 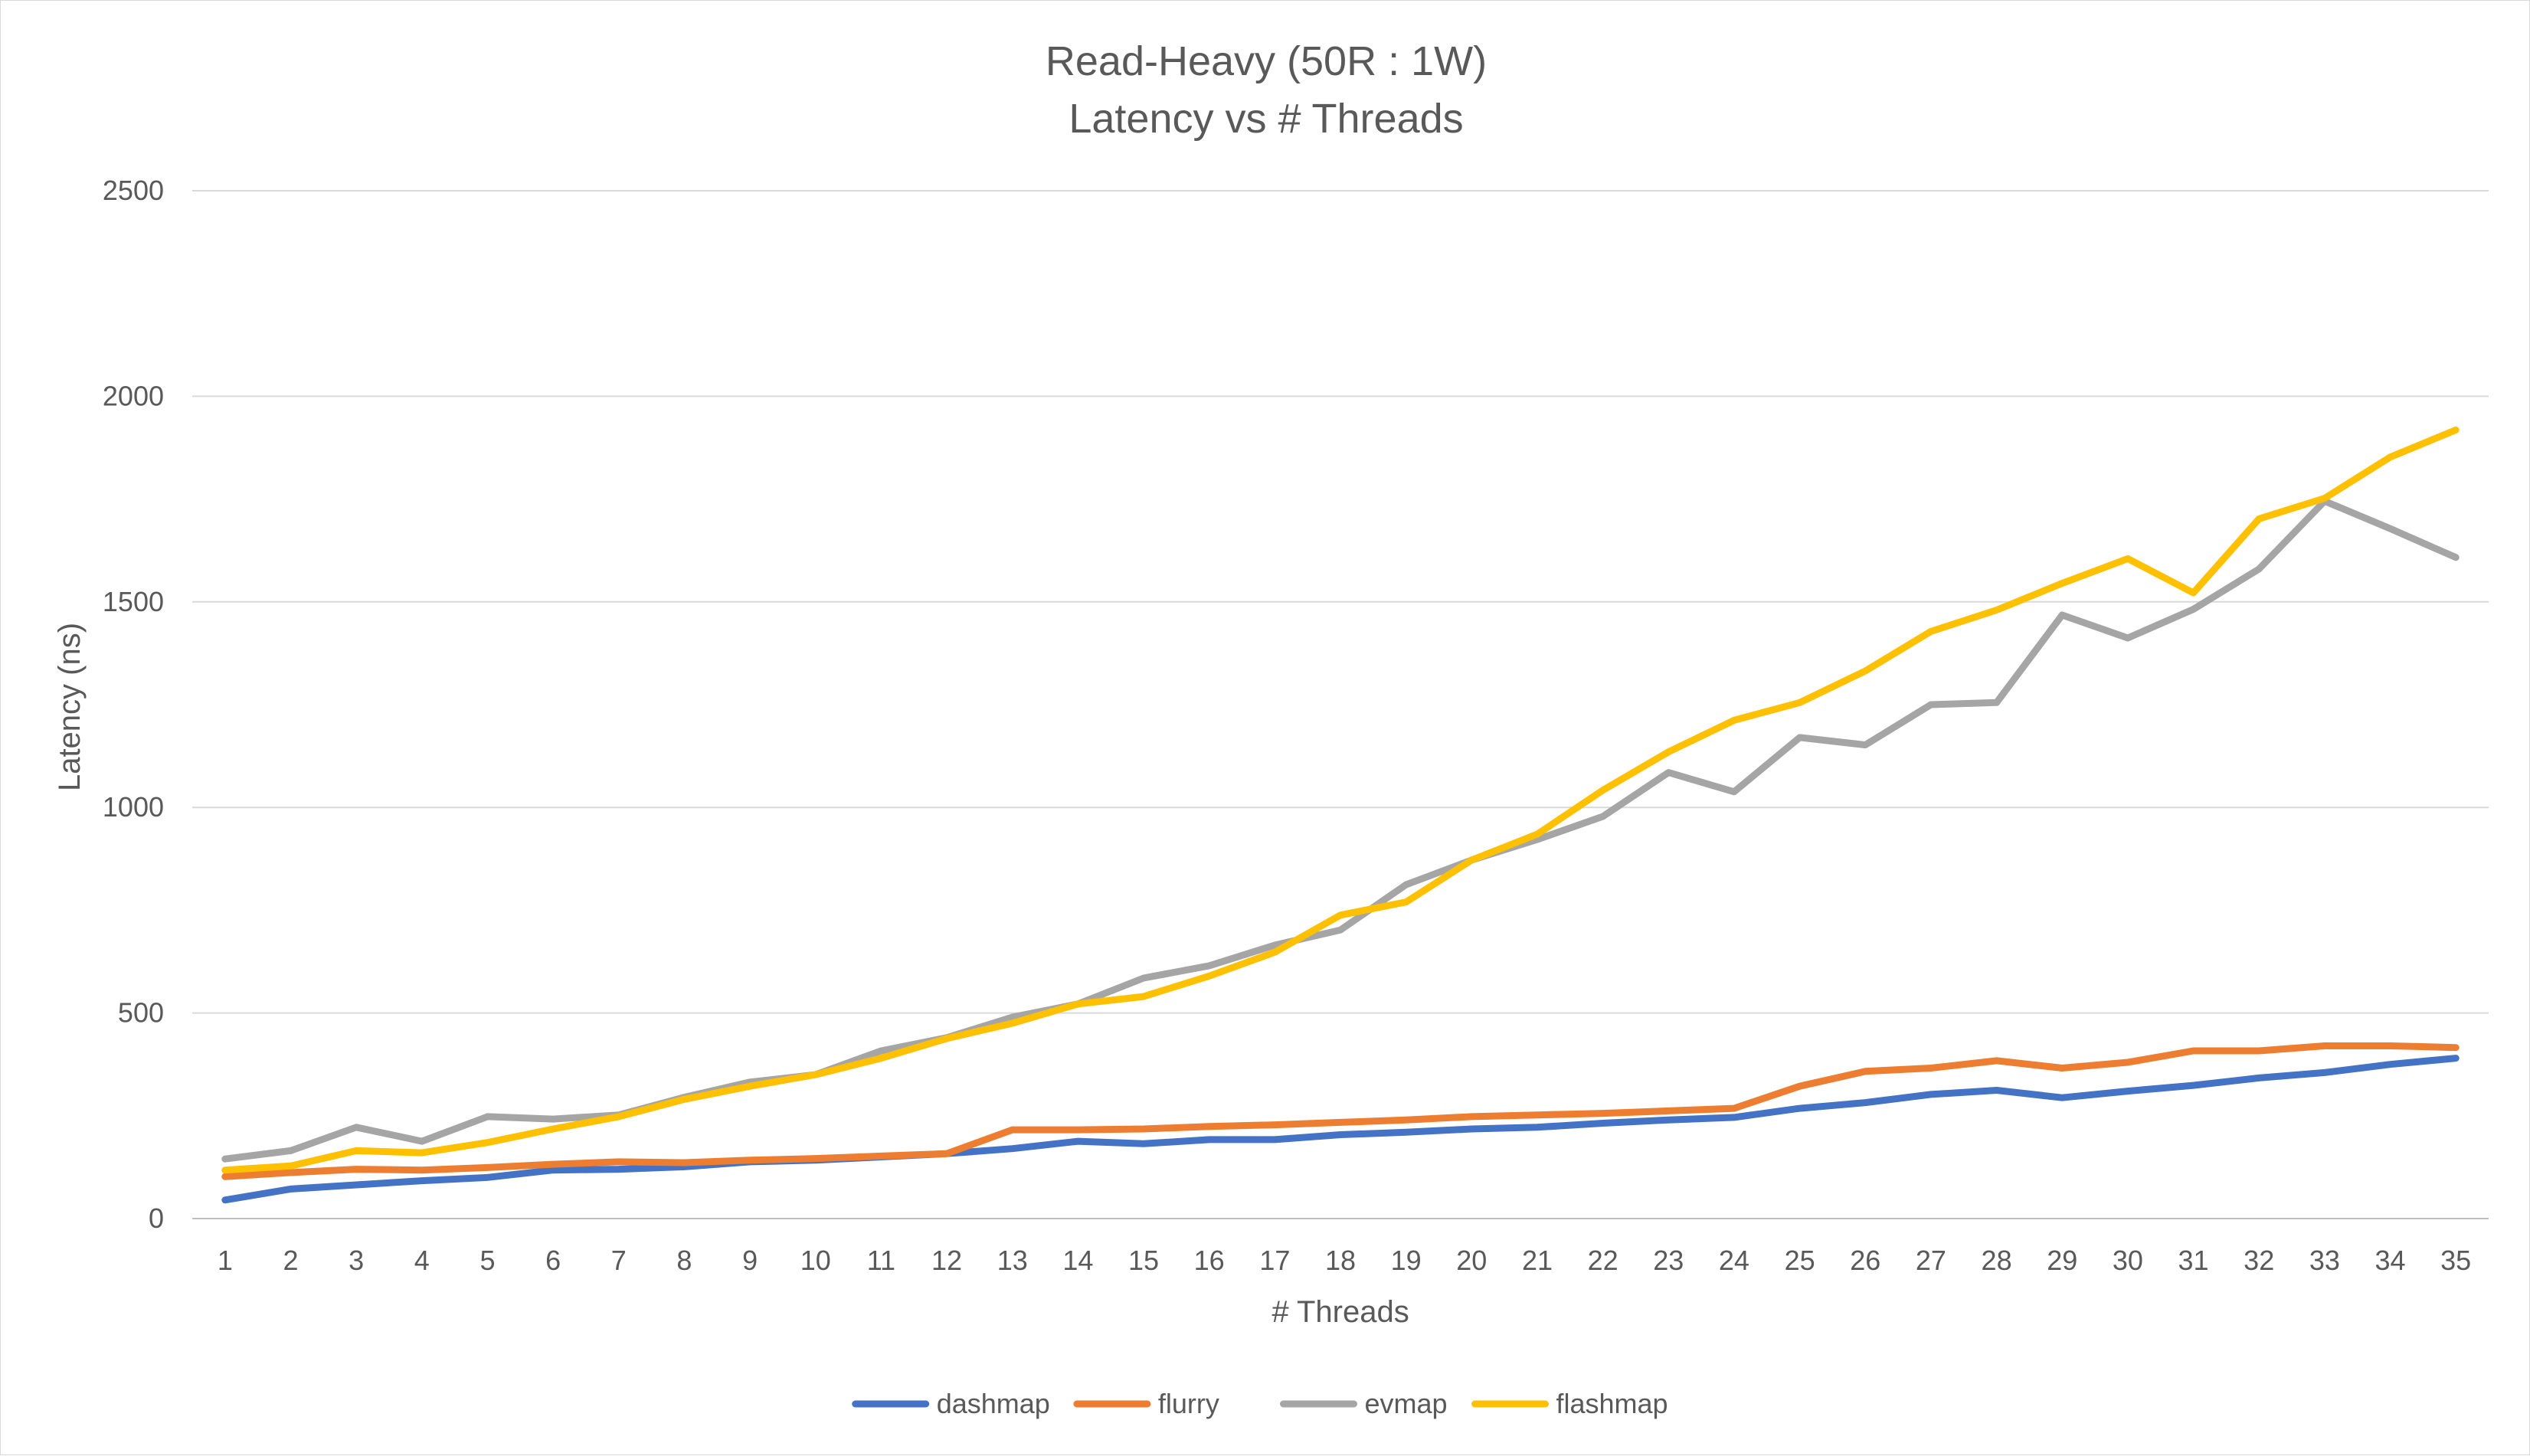 I want to click on y-axis-title: Latency (ns), so click(x=70, y=707).